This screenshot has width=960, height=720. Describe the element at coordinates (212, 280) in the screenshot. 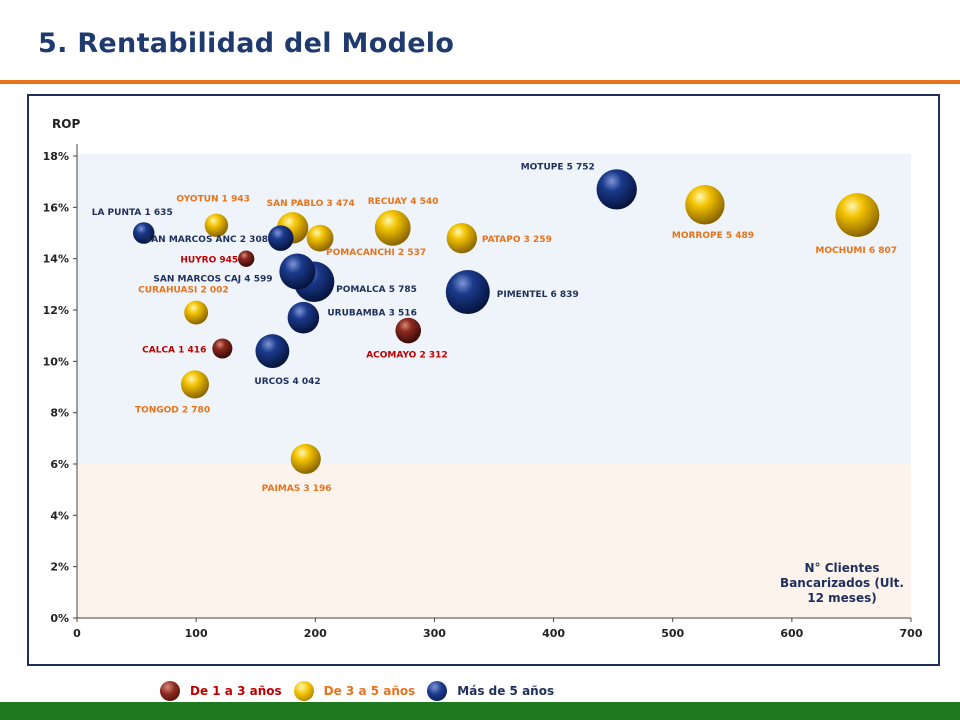

I see `bubble-label: SAN MARCOS CAJ 4 599` at that location.